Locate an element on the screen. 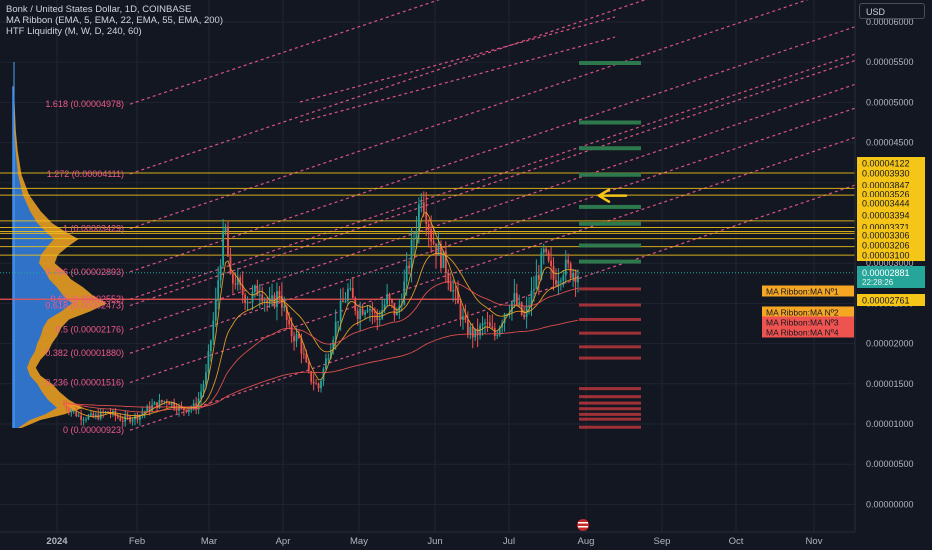 Image resolution: width=932 pixels, height=550 pixels. event-marker is located at coordinates (583, 525).